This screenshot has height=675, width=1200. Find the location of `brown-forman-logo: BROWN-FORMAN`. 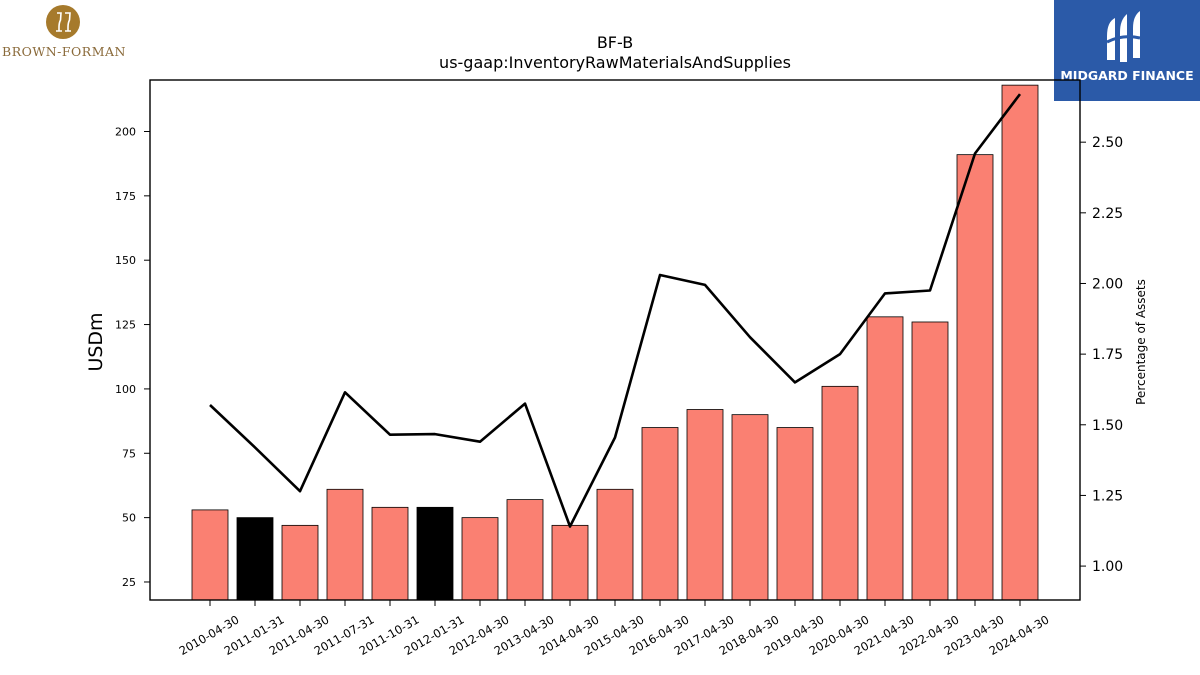

brown-forman-logo: BROWN-FORMAN is located at coordinates (65, 33).